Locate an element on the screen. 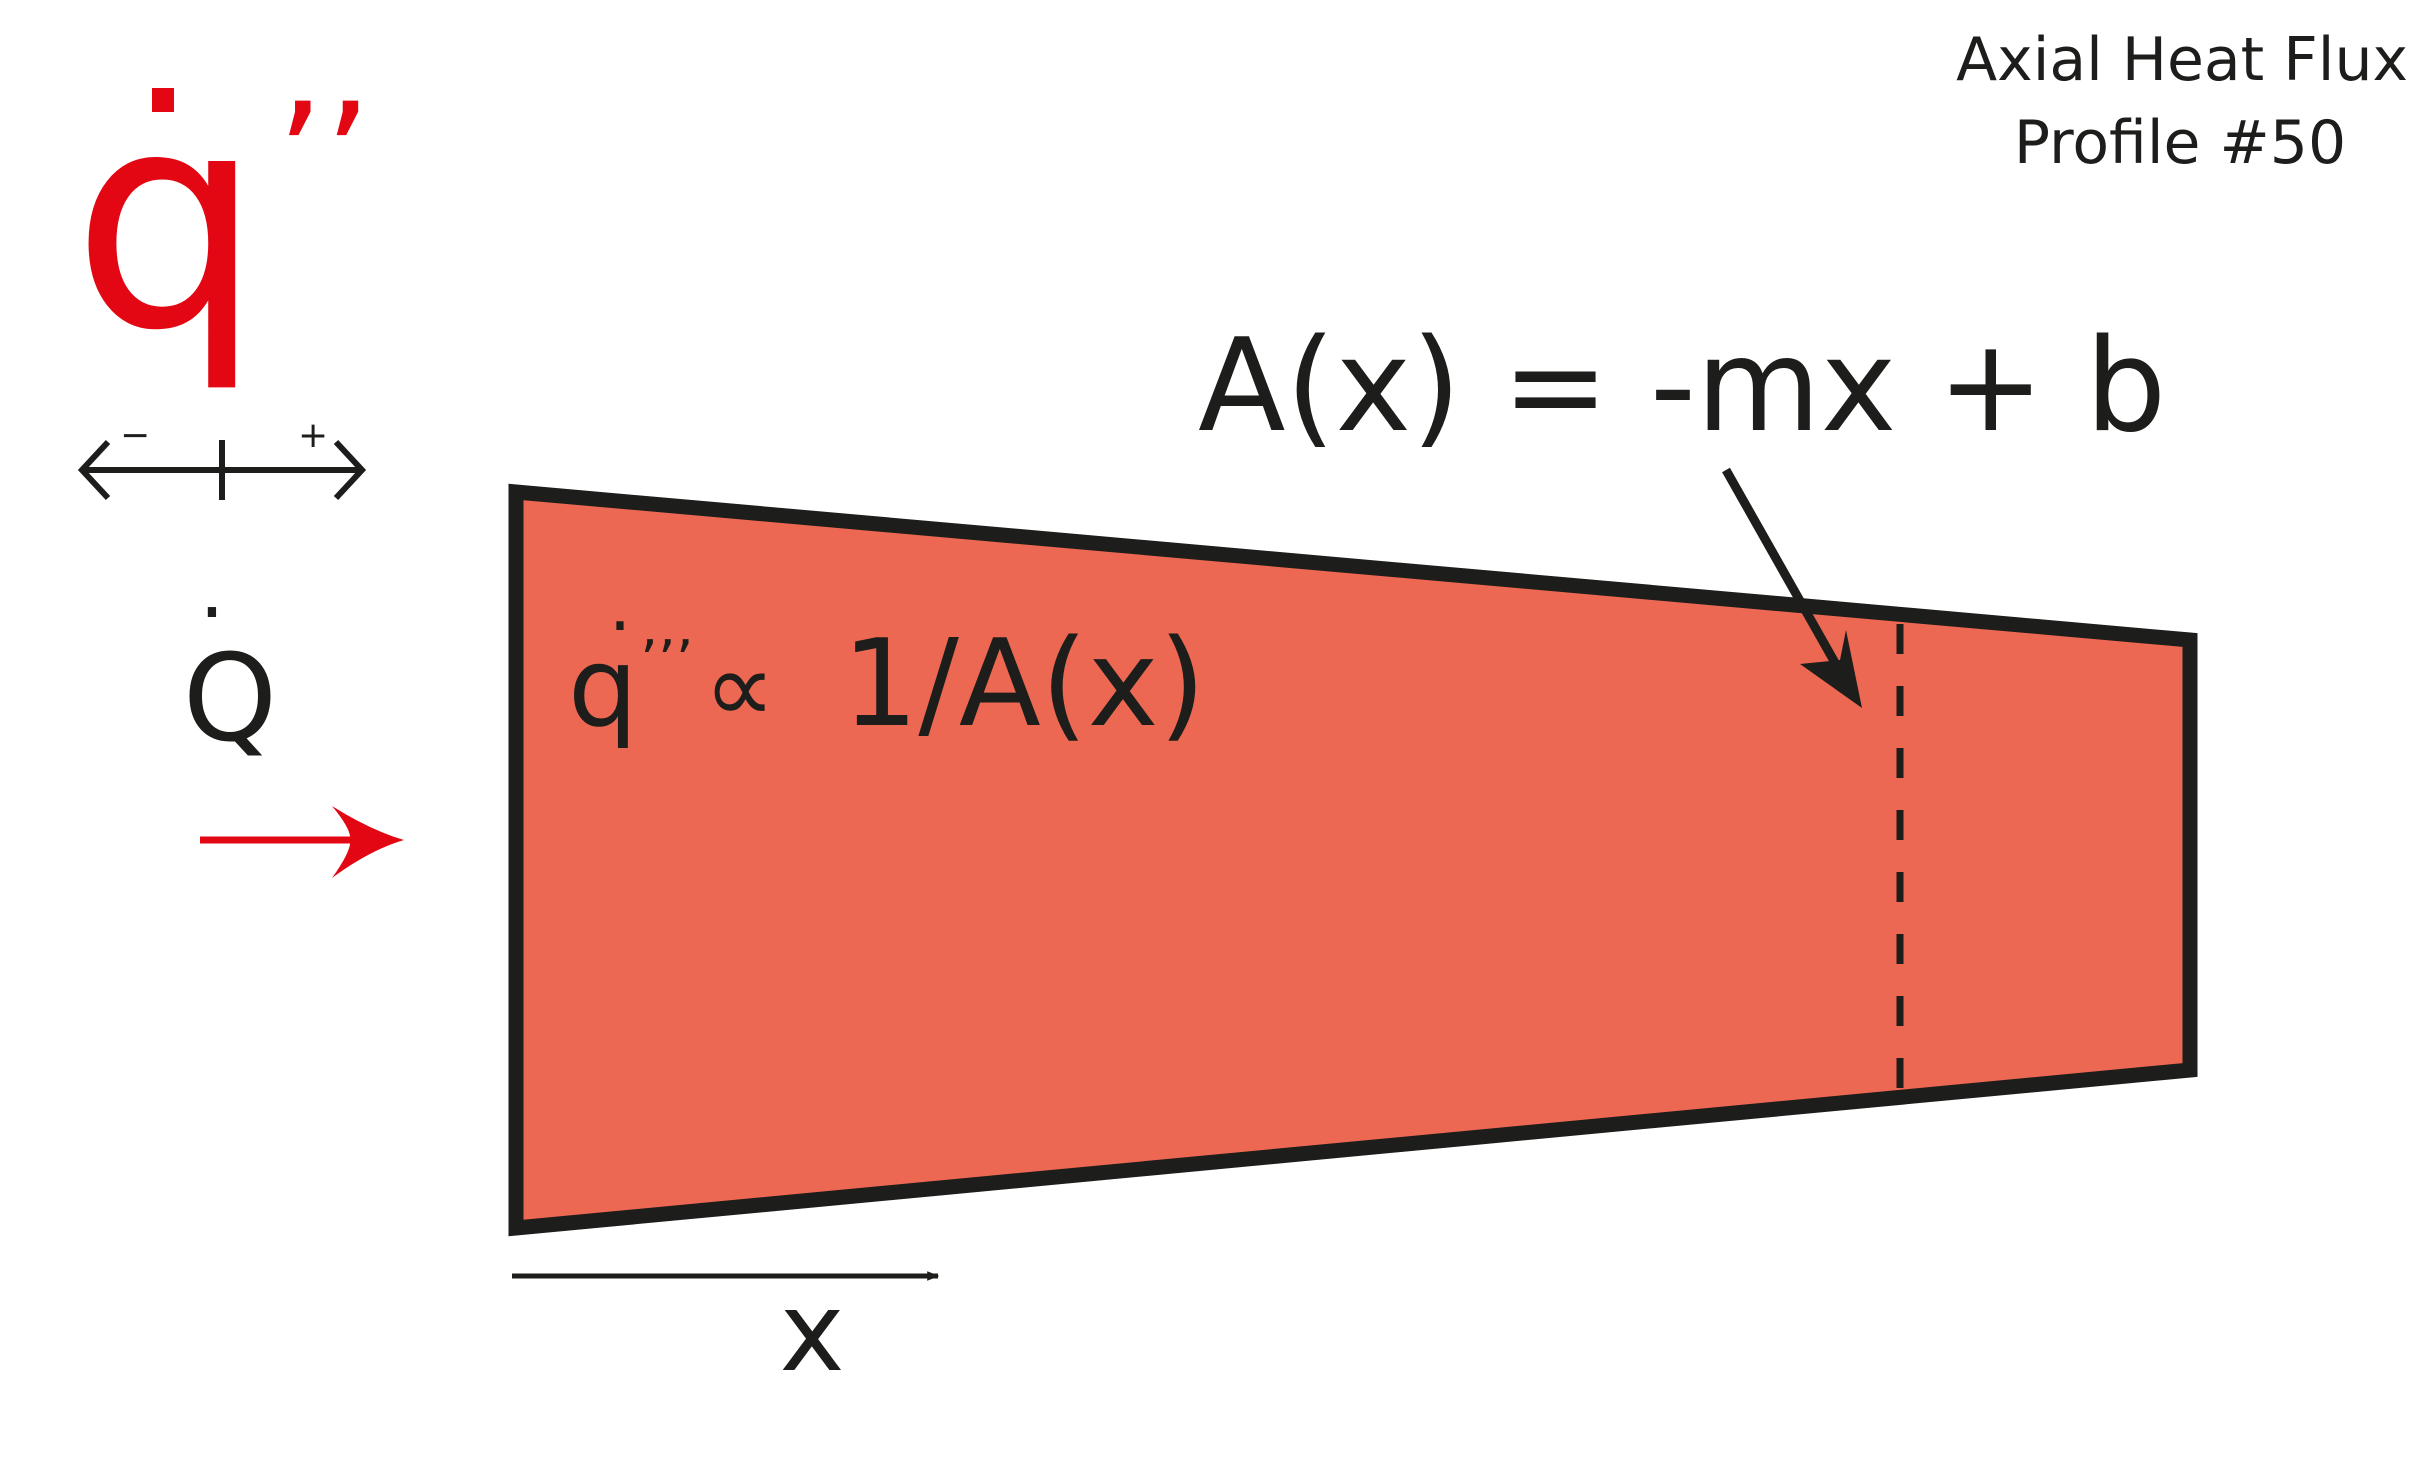  legend-heat-flux-symbol: q ’’ is located at coordinates (221, 221).